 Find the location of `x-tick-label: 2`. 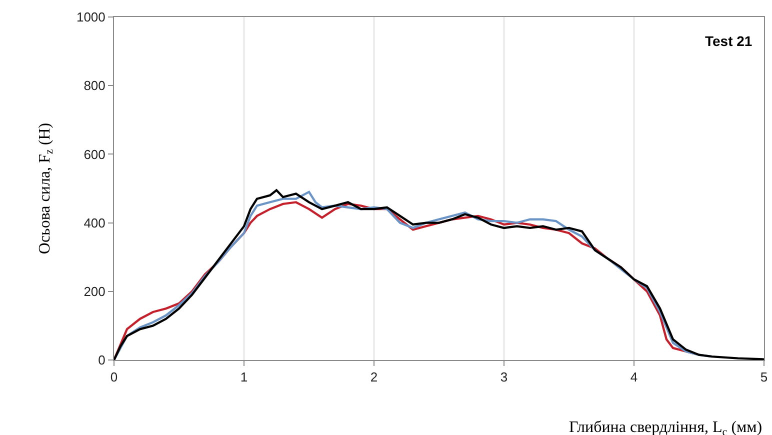

x-tick-label: 2 is located at coordinates (374, 377).